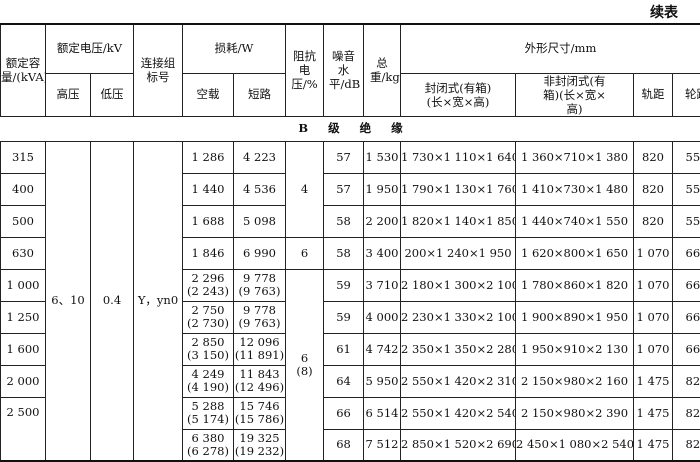 This screenshot has width=700, height=462. What do you see at coordinates (344, 445) in the screenshot?
I see `cell-noise: 68` at bounding box center [344, 445].